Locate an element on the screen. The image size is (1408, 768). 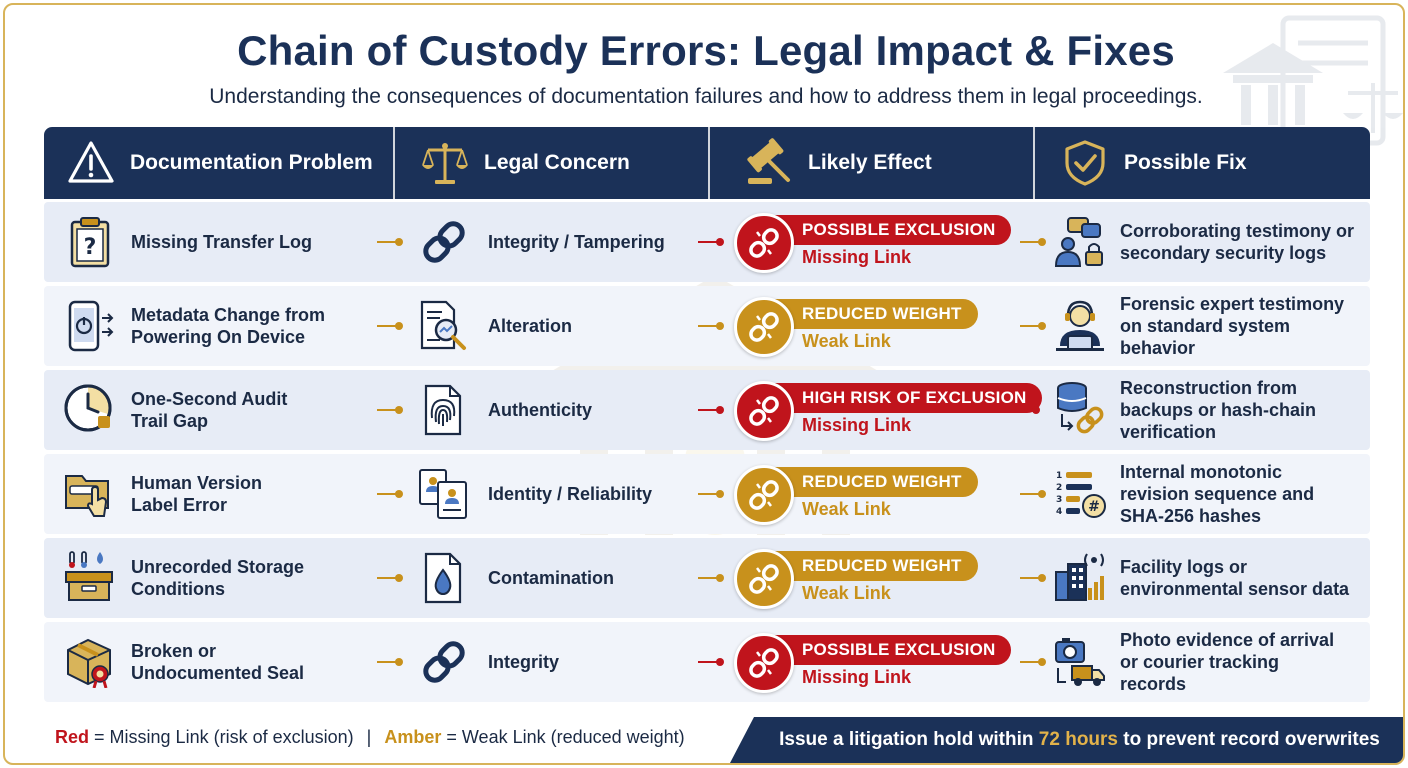
problem-text: One-Second Audit Trail Gap is located at coordinates (209, 410).